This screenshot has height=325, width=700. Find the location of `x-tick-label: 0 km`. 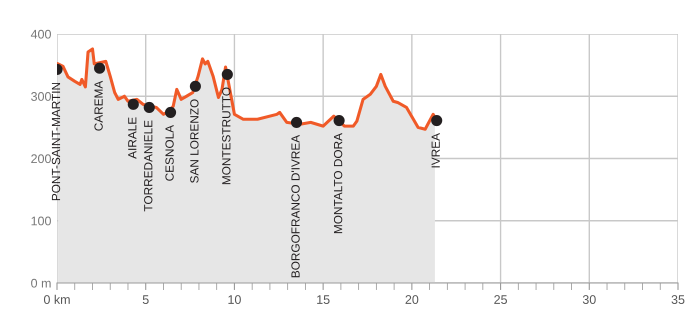

x-tick-label: 0 km is located at coordinates (57, 299).